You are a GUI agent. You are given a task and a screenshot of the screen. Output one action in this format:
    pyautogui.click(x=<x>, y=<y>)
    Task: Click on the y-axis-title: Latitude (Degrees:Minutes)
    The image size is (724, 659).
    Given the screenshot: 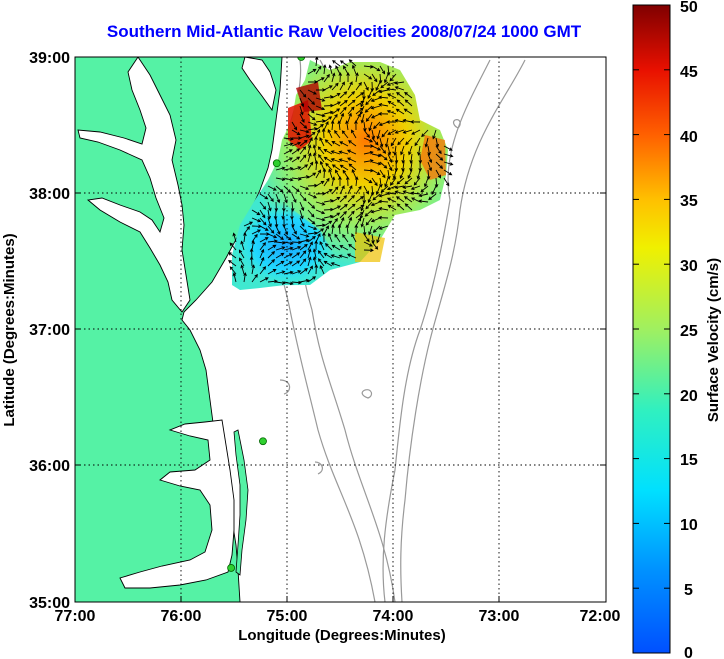 What is the action you would take?
    pyautogui.click(x=9, y=329)
    